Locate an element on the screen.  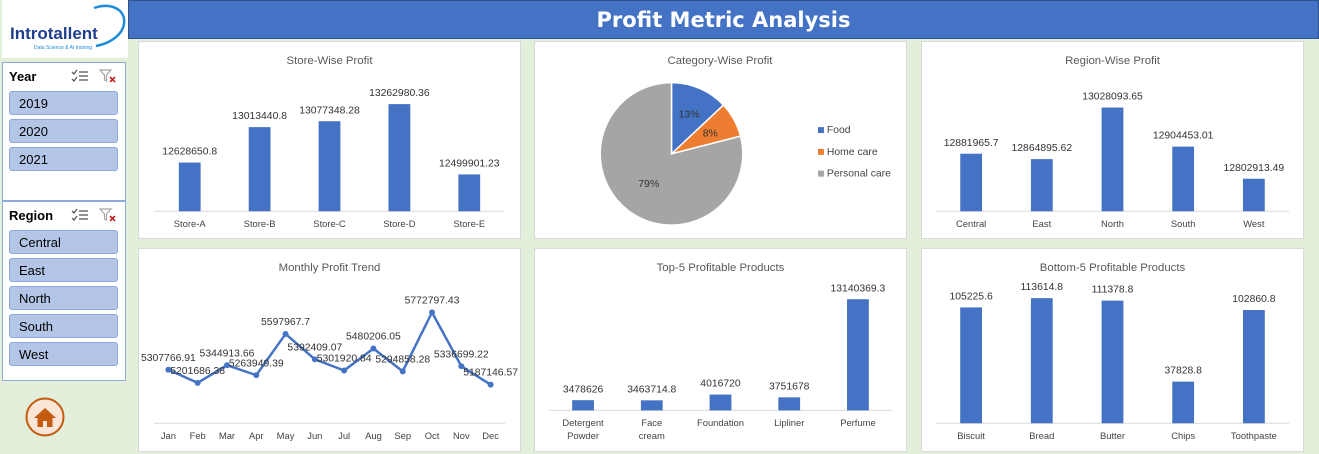
data-label-chips: 37828.8 is located at coordinates (1183, 371).